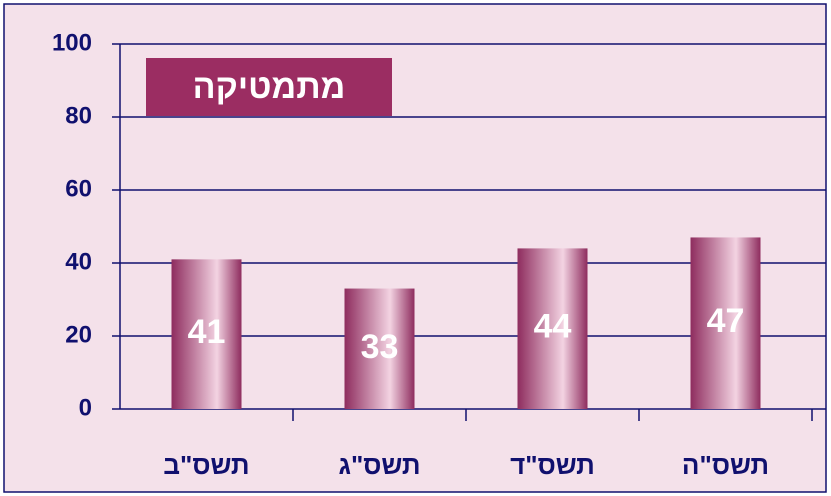 This screenshot has width=831, height=496. I want to click on value-label: 44, so click(553, 327).